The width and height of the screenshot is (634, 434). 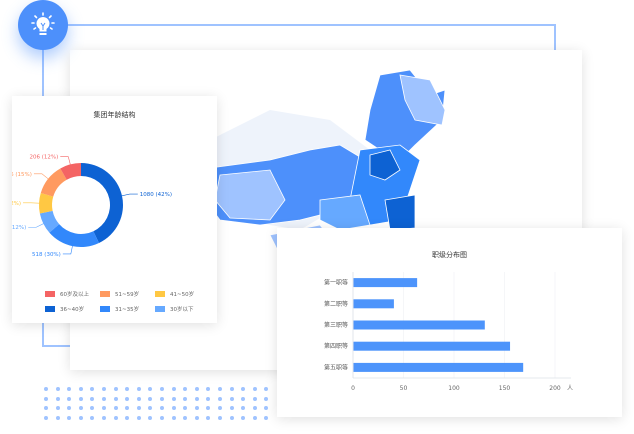 I want to click on legend-item: 51~59岁, so click(x=127, y=294).